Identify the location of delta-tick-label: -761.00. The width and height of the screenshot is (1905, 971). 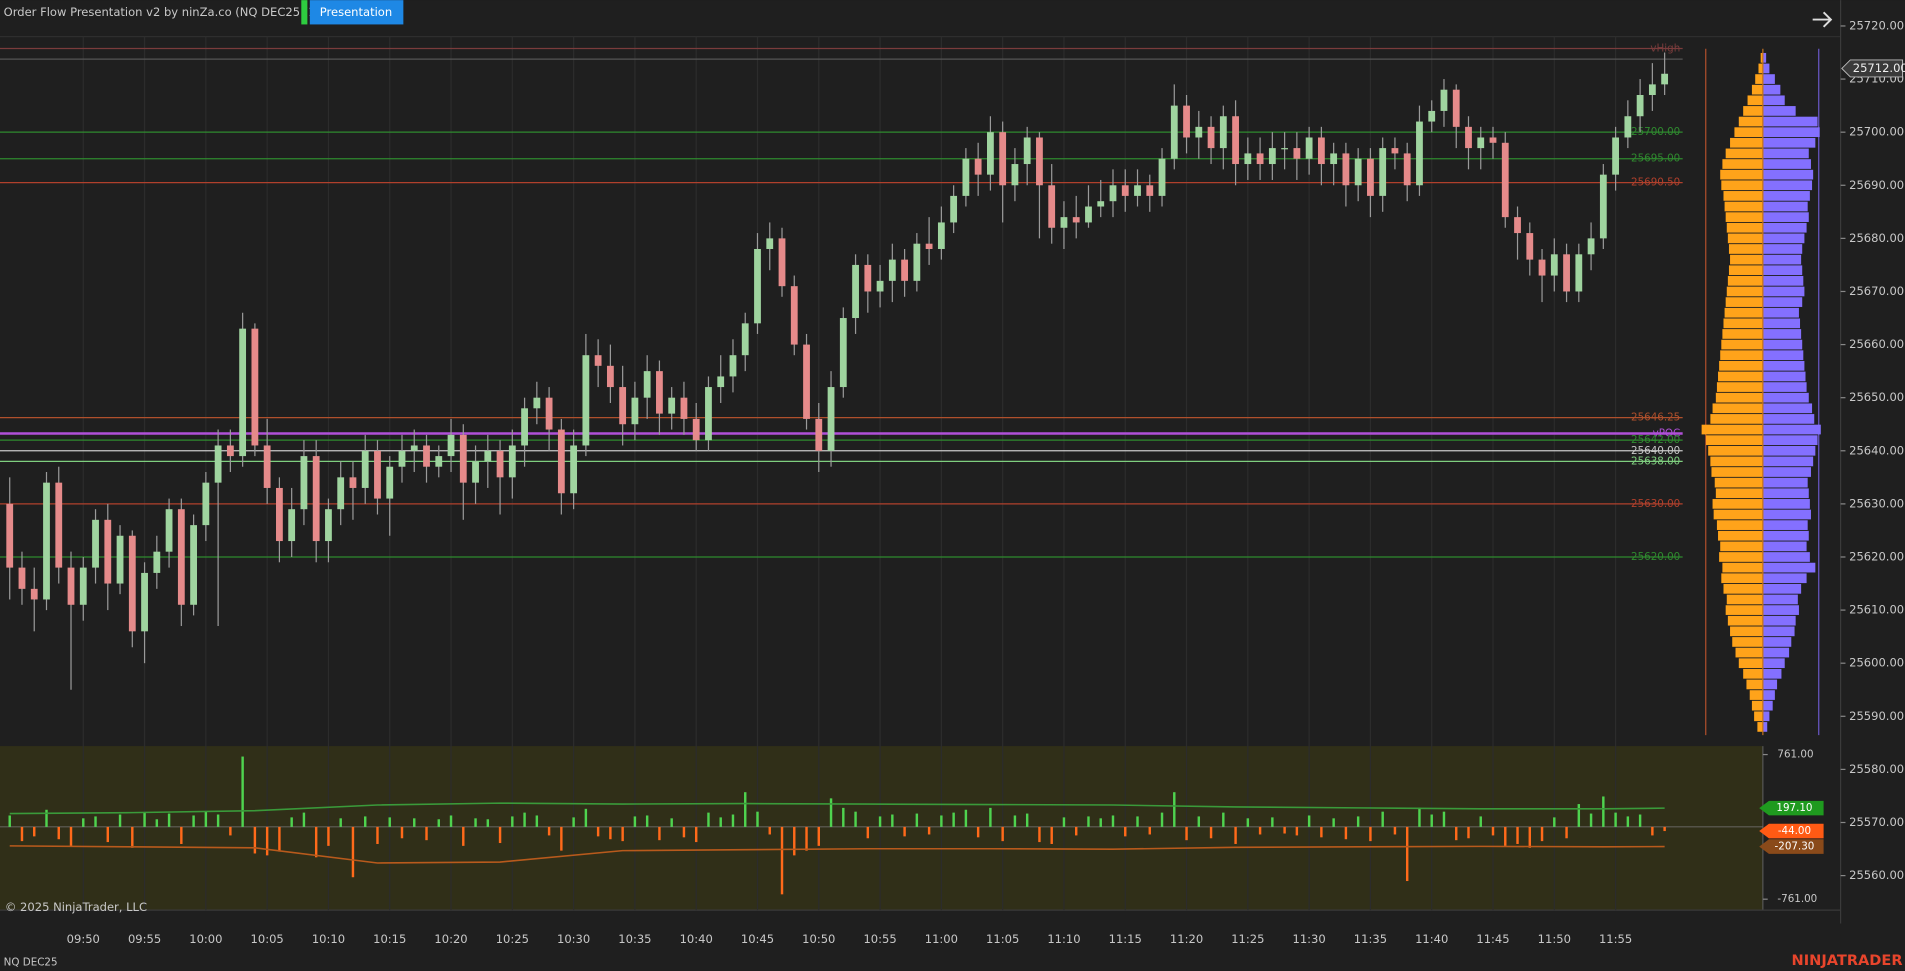
(1797, 899).